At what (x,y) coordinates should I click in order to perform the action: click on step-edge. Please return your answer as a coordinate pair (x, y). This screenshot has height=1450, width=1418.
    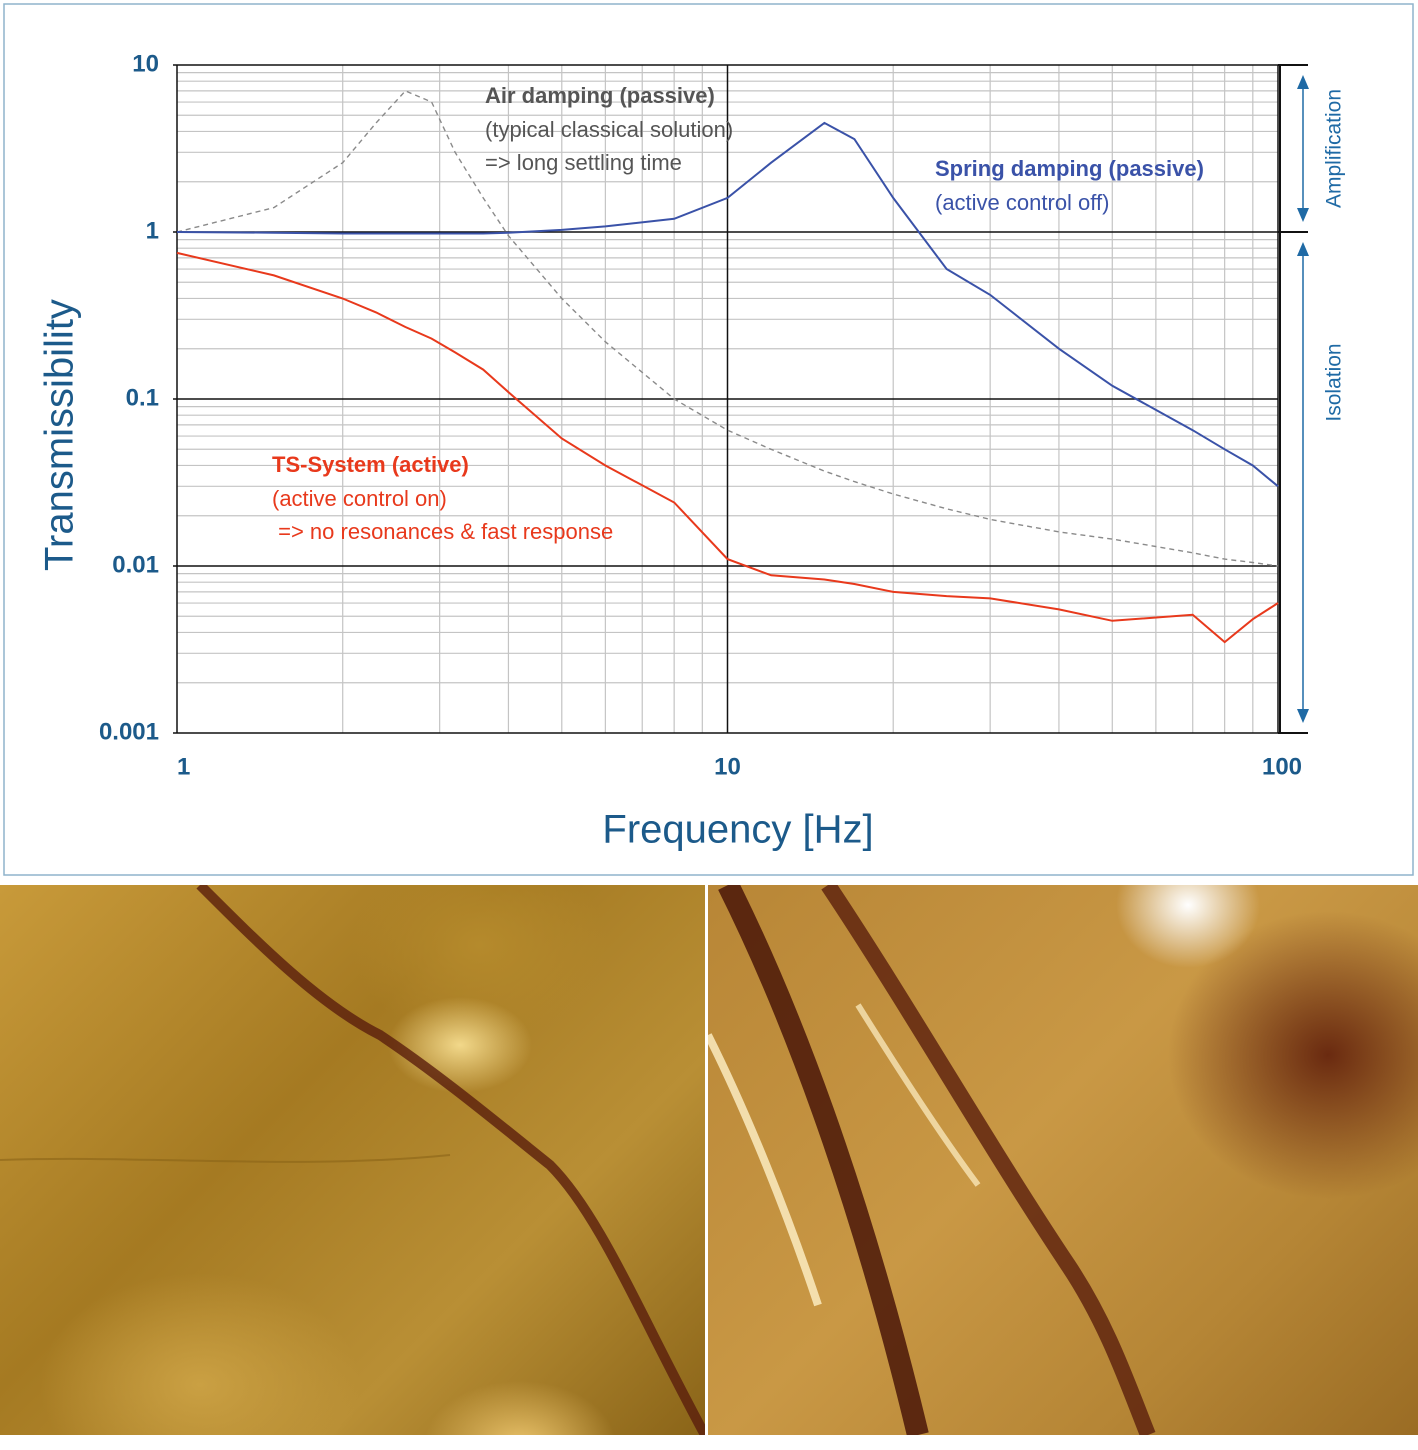
    Looking at the image, I should click on (225, 1158).